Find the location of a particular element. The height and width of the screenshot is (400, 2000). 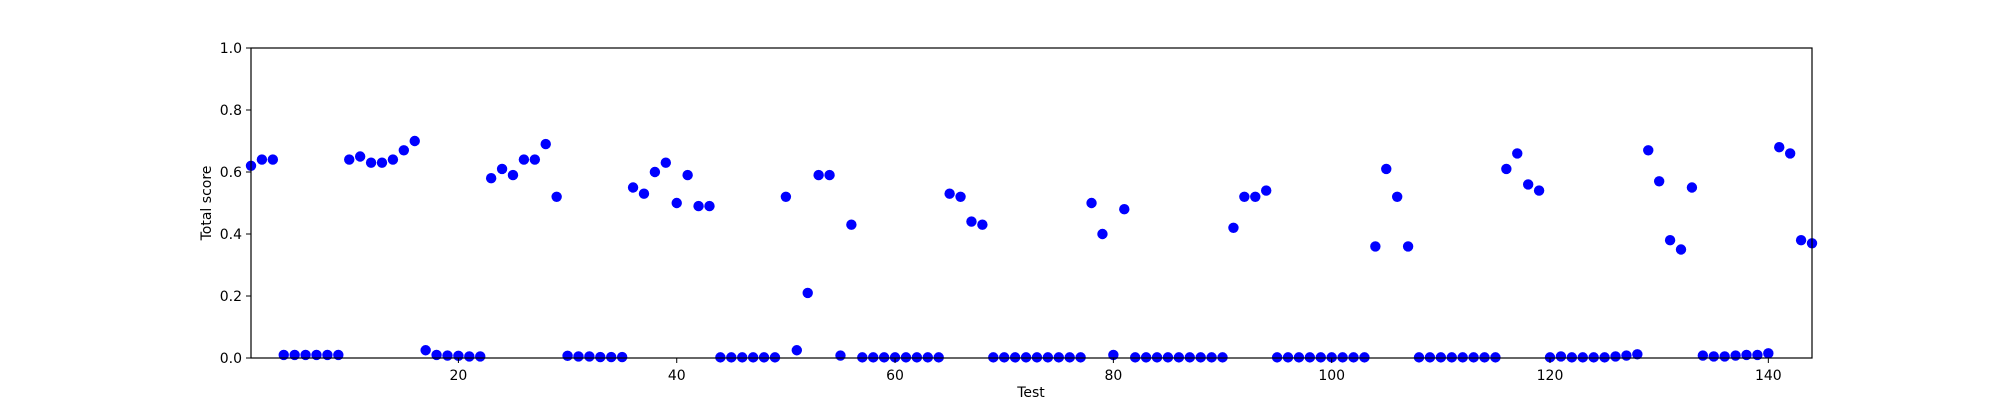

x-tick-label: 20 is located at coordinates (458, 376).